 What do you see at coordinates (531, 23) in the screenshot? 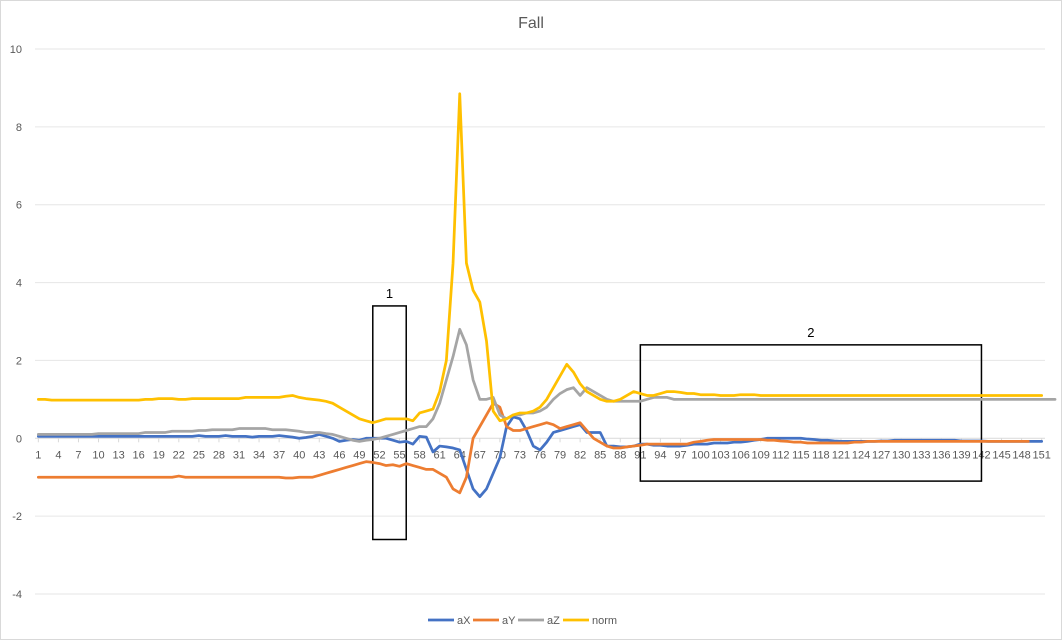
I see `chart-title: Fall` at bounding box center [531, 23].